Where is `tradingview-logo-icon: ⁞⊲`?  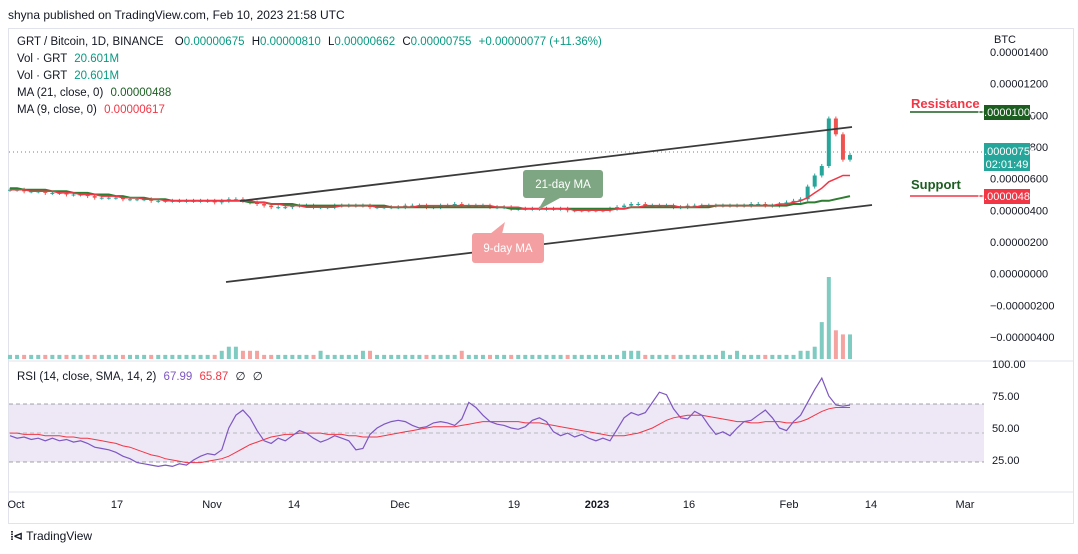
tradingview-logo-icon: ⁞⊲ is located at coordinates (16, 536).